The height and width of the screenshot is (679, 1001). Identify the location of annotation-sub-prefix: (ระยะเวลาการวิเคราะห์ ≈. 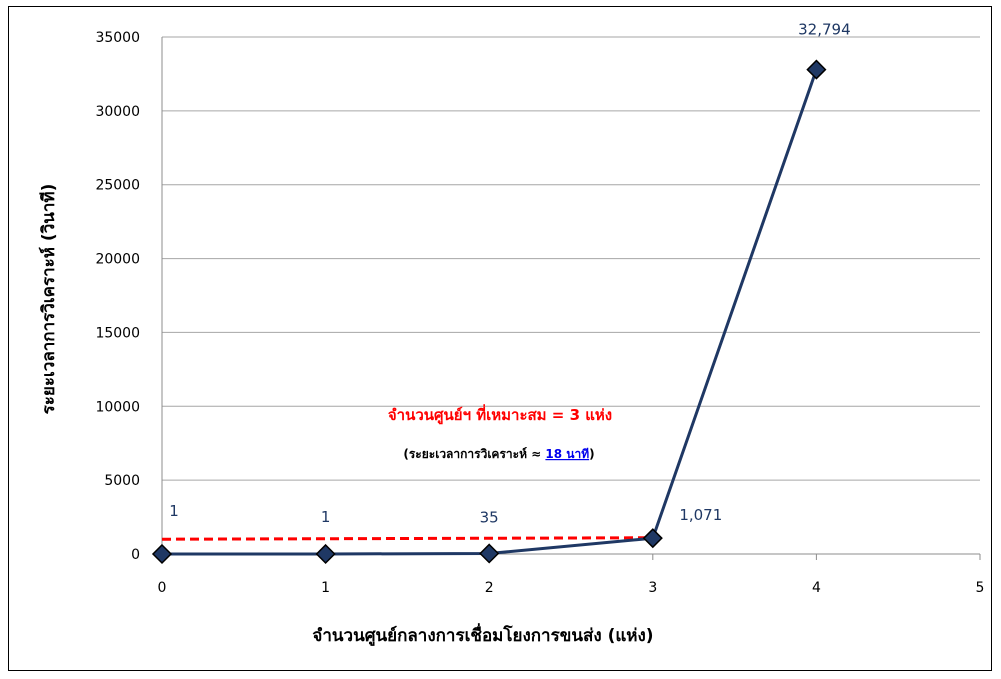
(474, 454).